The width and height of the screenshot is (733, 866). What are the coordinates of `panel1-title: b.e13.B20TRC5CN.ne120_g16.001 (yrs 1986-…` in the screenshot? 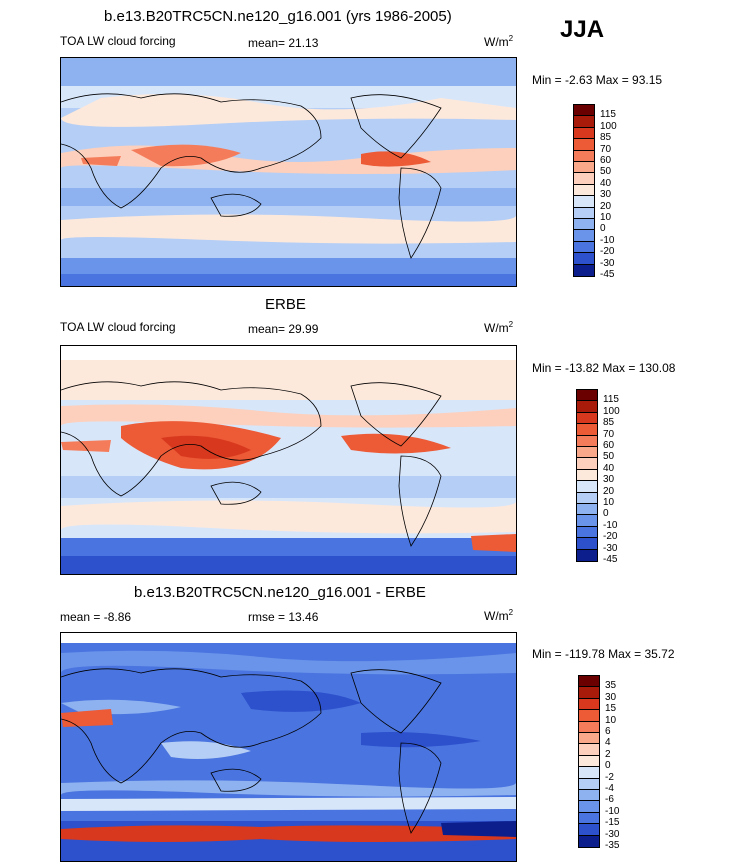 It's located at (278, 16).